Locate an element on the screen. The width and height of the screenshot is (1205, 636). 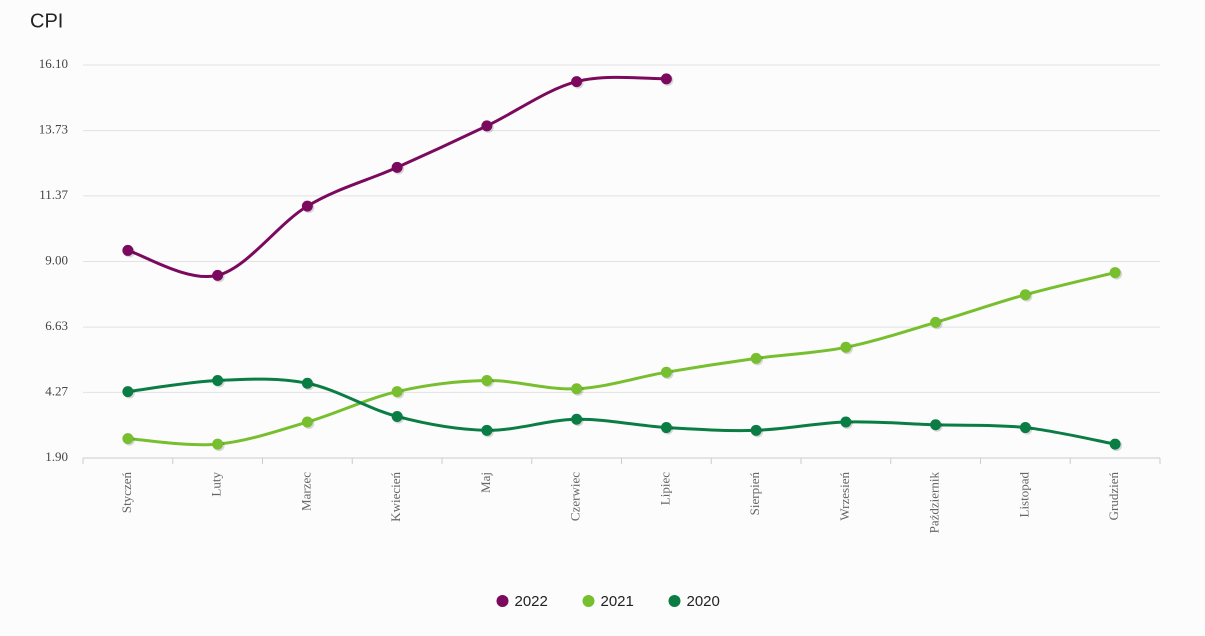
y-tick-label: 4.27 is located at coordinates (56, 390).